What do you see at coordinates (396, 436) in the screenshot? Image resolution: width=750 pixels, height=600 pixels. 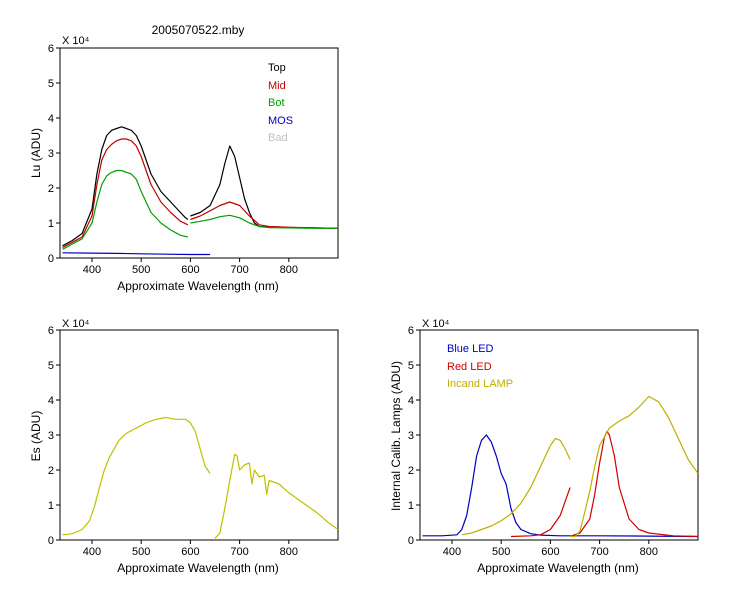 I see `y-axis-label: Internal Calib. Lamps (ADU)` at bounding box center [396, 436].